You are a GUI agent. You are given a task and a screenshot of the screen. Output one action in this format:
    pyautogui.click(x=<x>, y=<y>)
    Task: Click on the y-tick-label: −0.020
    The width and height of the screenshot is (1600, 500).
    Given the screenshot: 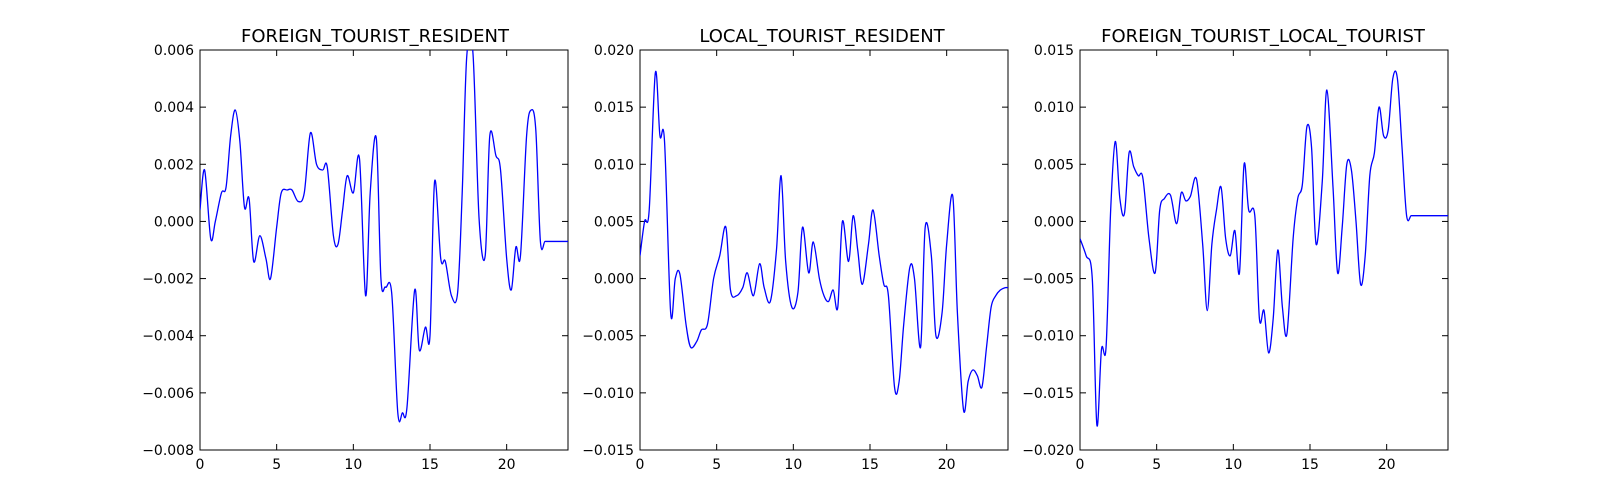 What is the action you would take?
    pyautogui.click(x=1048, y=451)
    